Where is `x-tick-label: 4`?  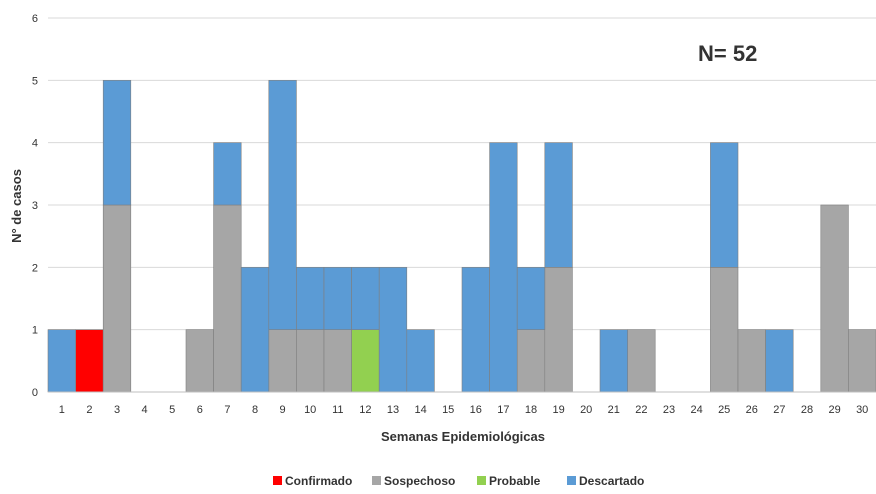
x-tick-label: 4 is located at coordinates (145, 410).